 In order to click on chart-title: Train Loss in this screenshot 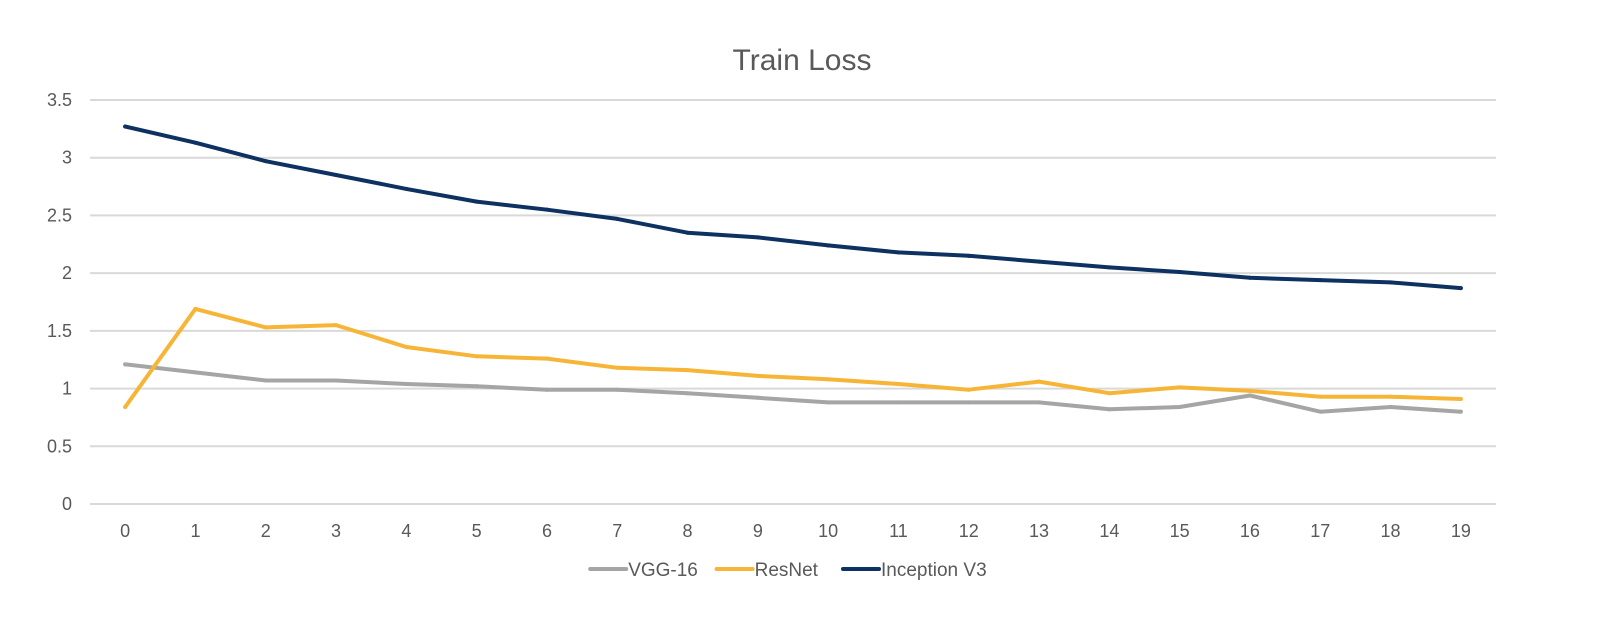, I will do `click(802, 60)`.